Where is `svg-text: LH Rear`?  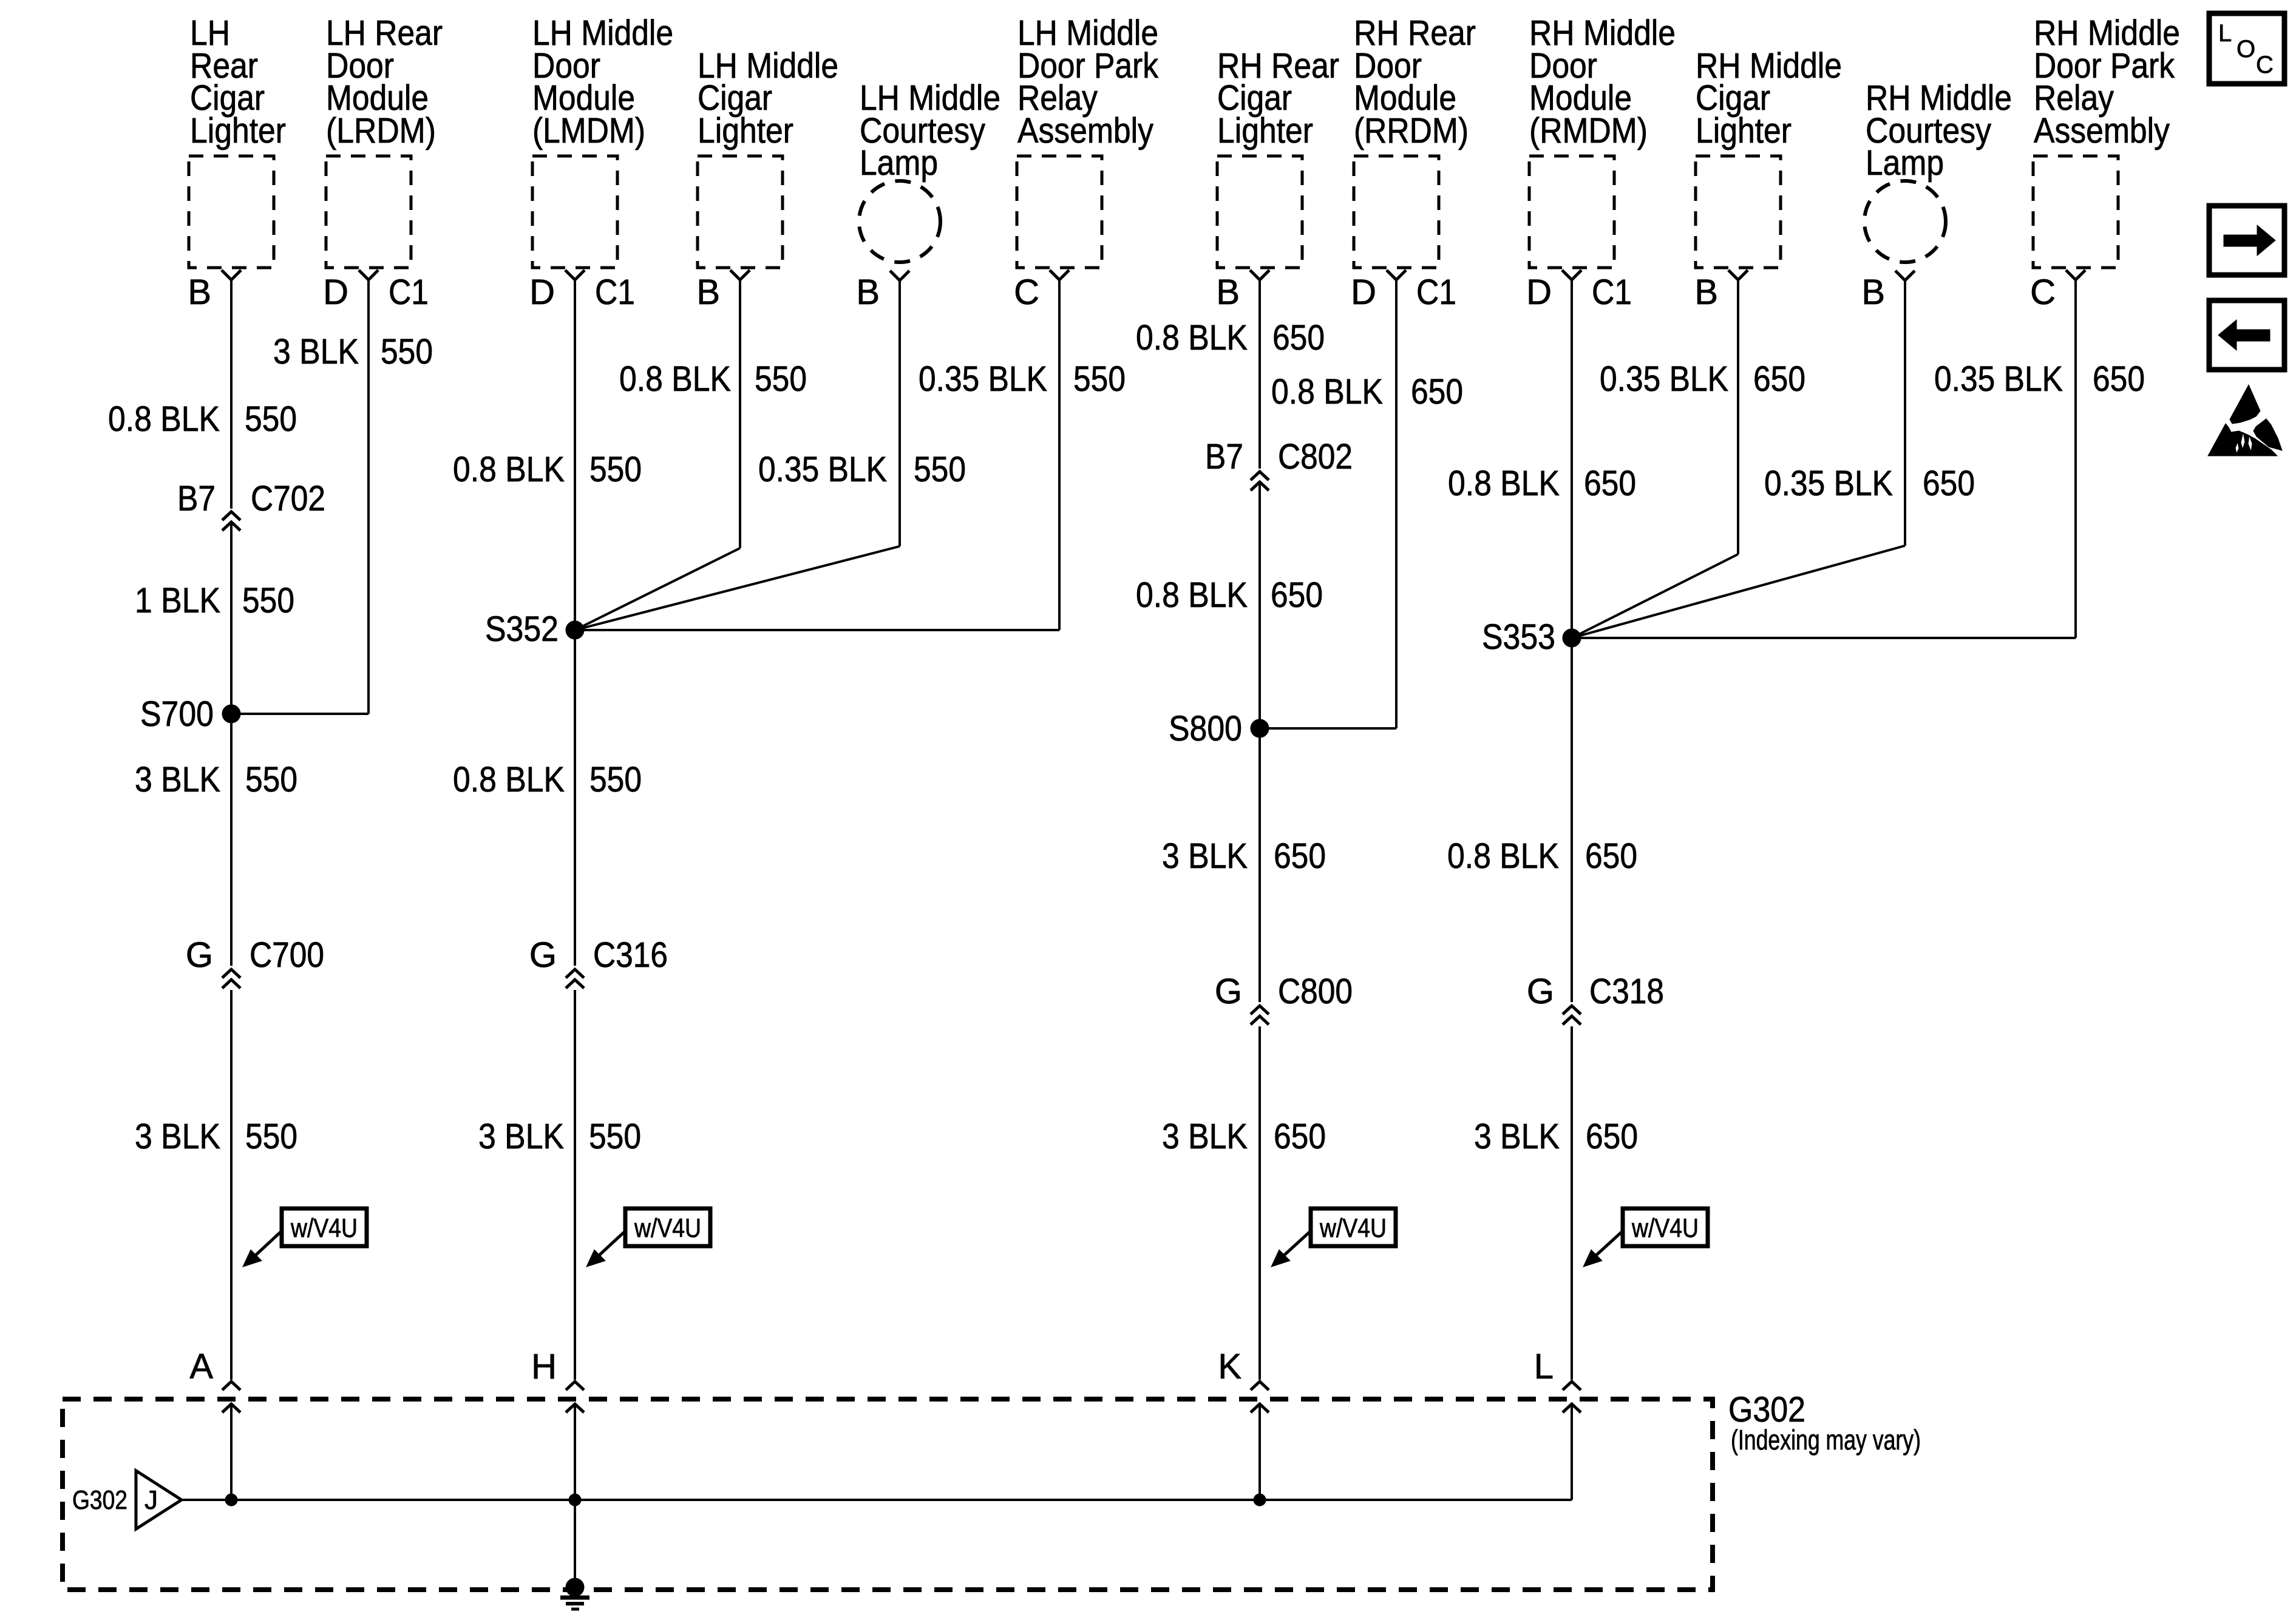 svg-text: LH Rear is located at coordinates (384, 33).